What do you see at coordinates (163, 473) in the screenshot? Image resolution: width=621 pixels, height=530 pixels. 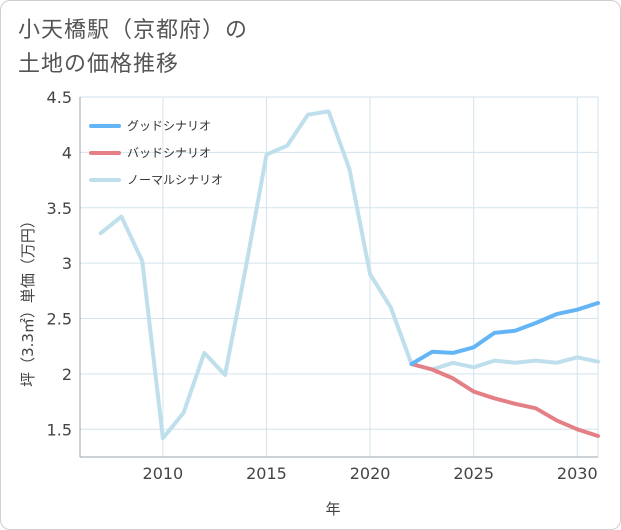 I see `x-tick-label: 2010` at bounding box center [163, 473].